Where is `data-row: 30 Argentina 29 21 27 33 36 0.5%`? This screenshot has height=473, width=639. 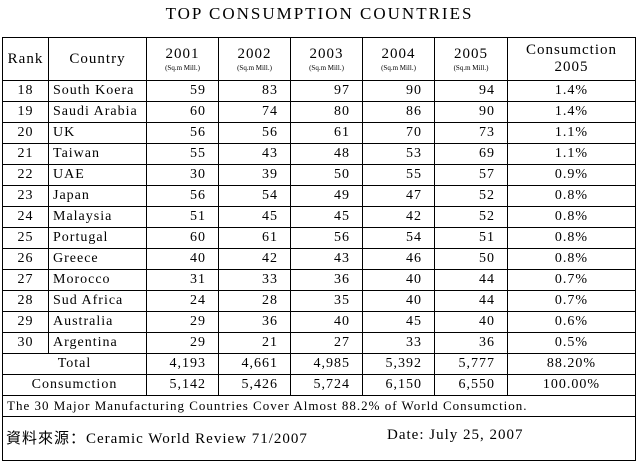 data-row: 30 Argentina 29 21 27 33 36 0.5% is located at coordinates (319, 343).